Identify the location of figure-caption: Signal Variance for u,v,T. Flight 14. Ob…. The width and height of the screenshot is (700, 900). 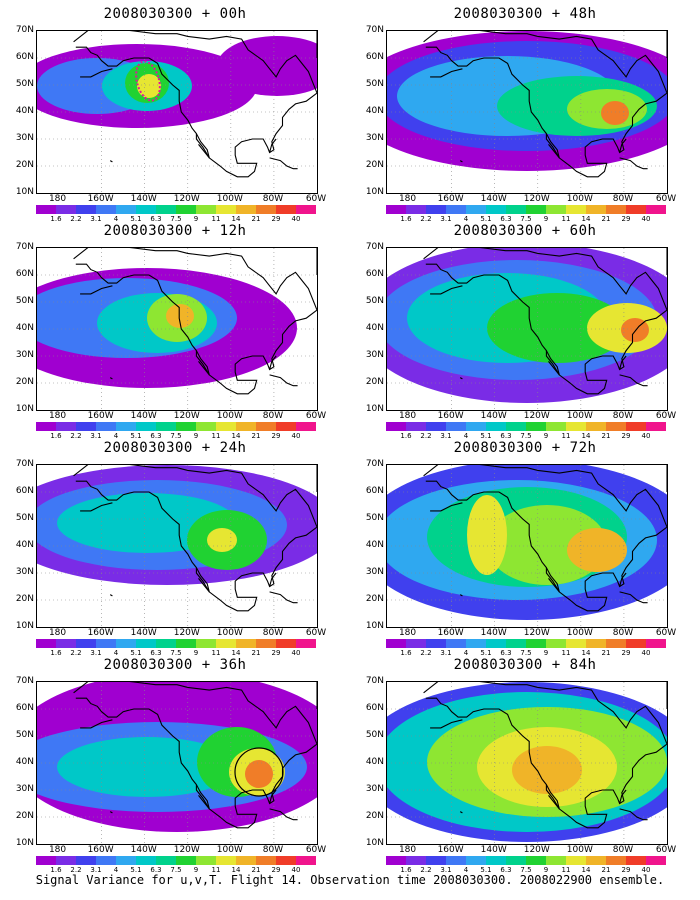
(350, 880).